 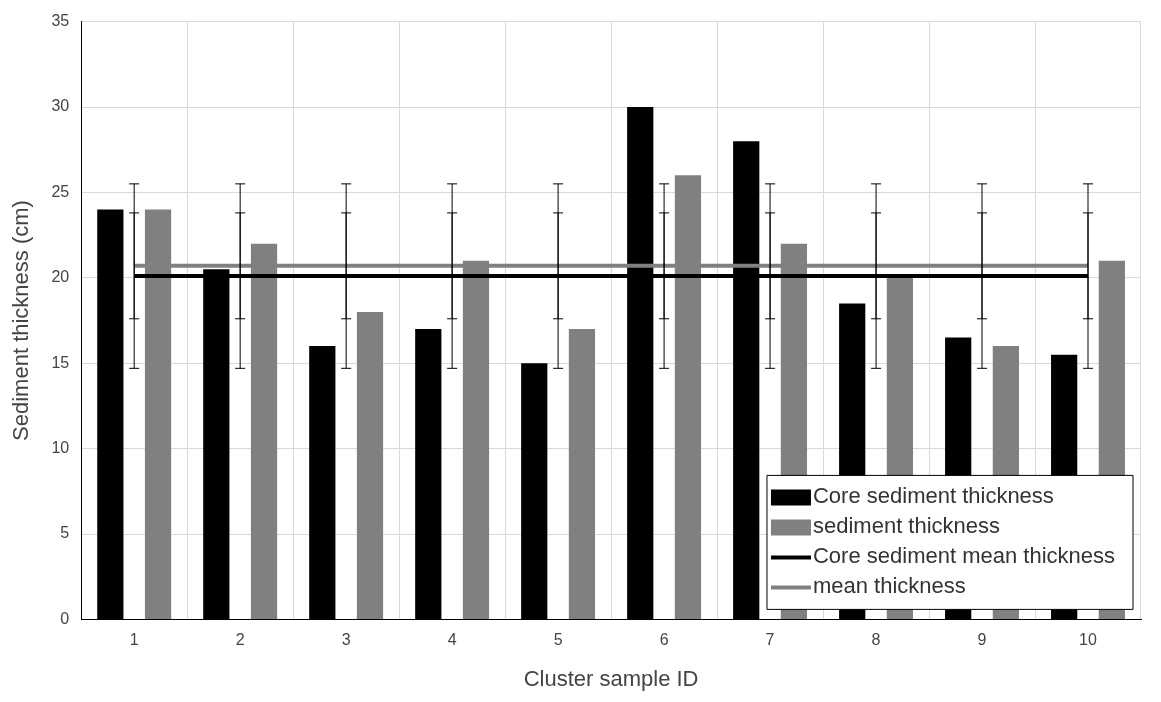 What do you see at coordinates (65, 618) in the screenshot?
I see `y-tick-label: 0` at bounding box center [65, 618].